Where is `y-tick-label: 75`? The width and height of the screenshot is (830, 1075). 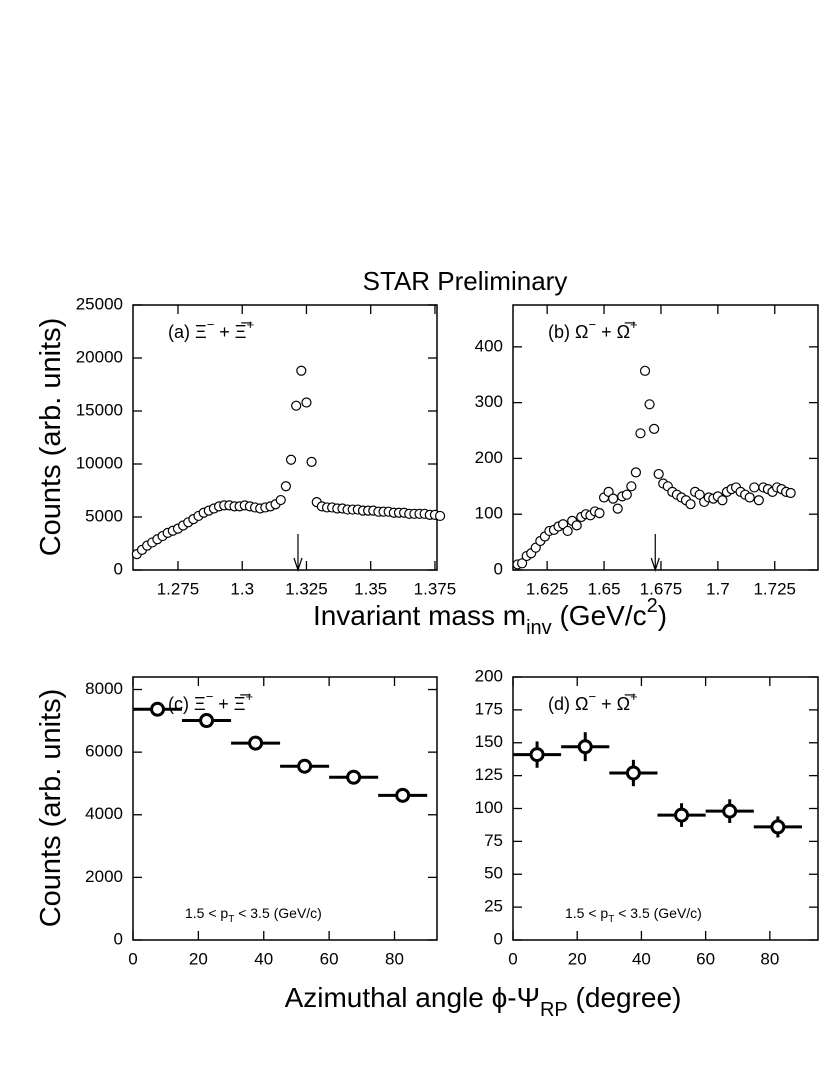 y-tick-label: 75 is located at coordinates (493, 840).